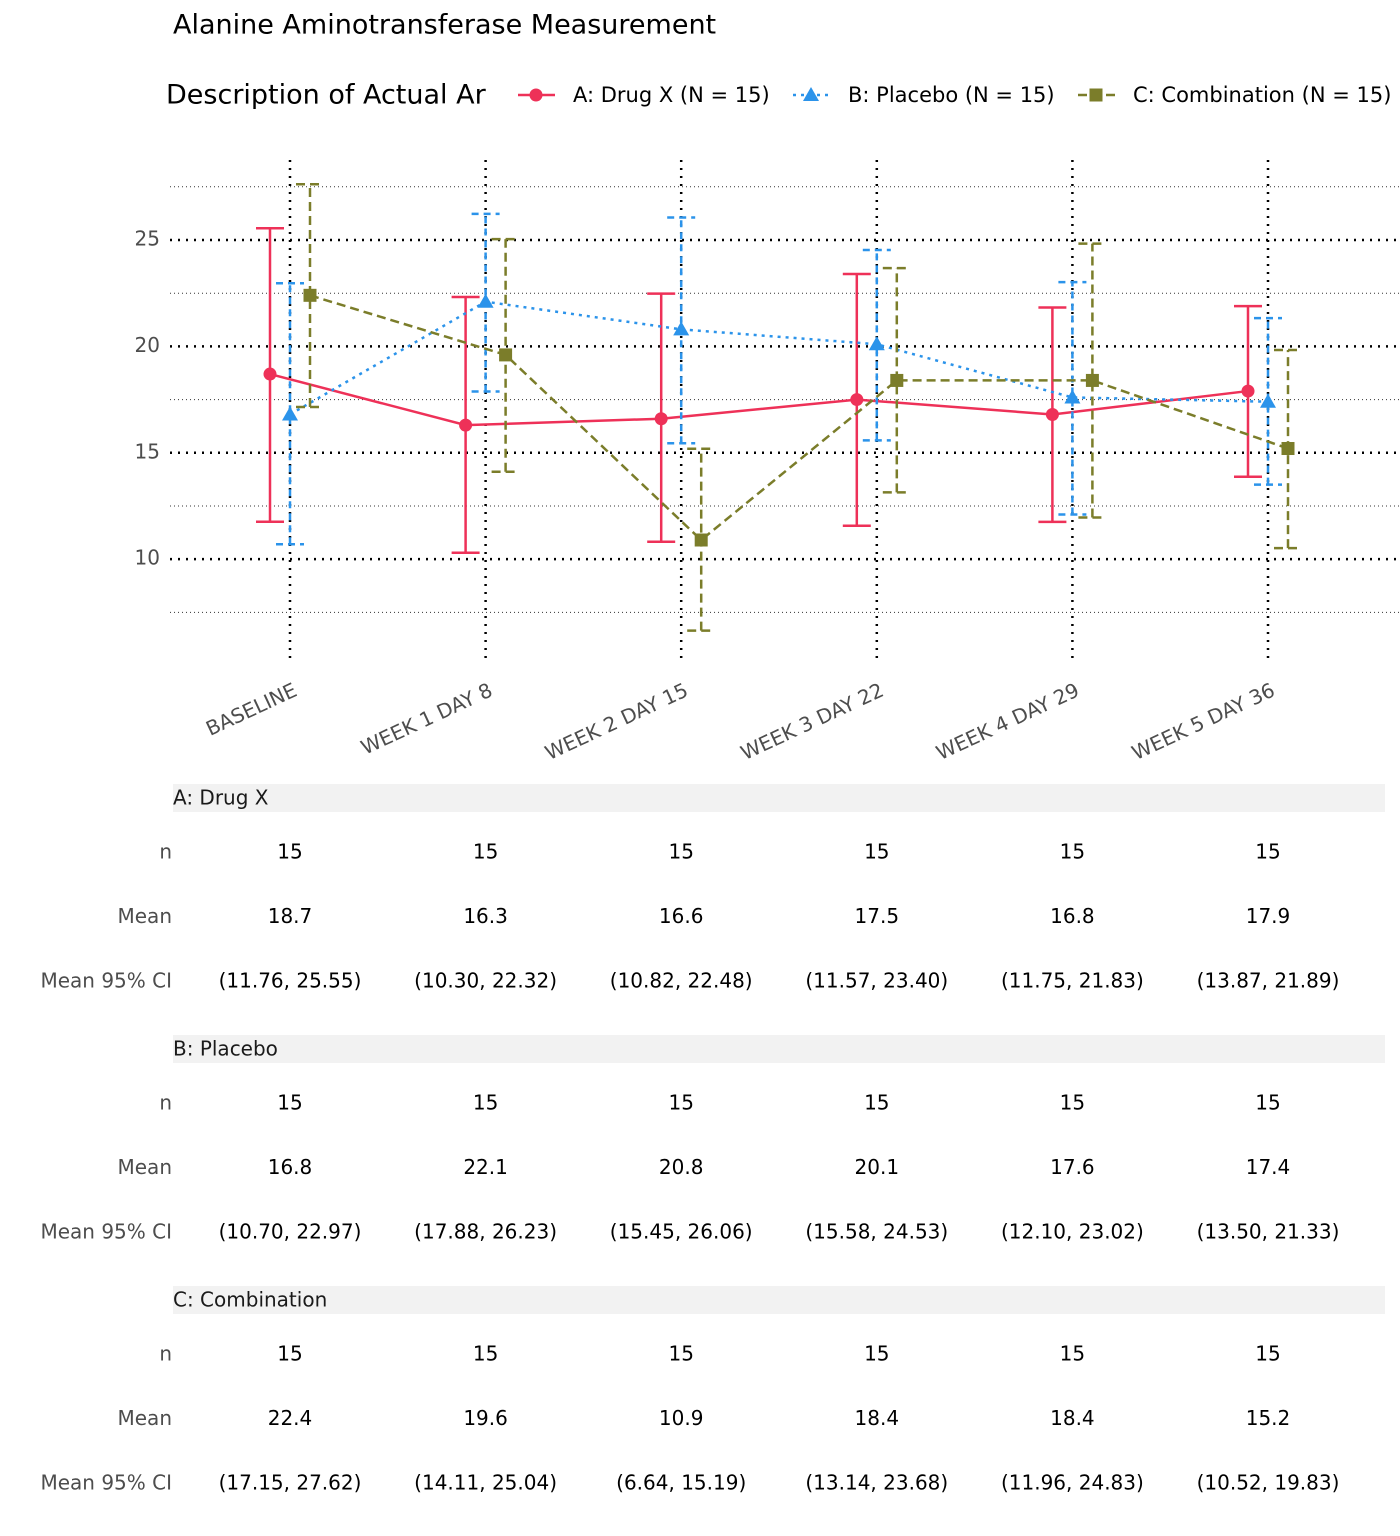  What do you see at coordinates (1262, 95) in the screenshot?
I see `legend-label: C: Combination (N = 15)` at bounding box center [1262, 95].